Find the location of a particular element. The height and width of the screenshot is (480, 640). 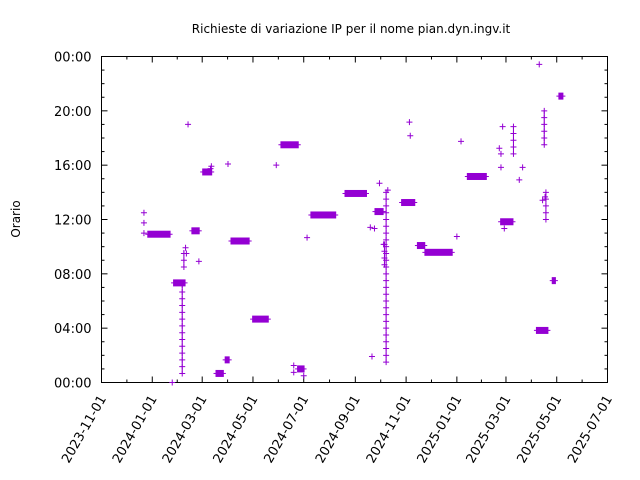

y-tick-label: 08:00 is located at coordinates (72, 275).